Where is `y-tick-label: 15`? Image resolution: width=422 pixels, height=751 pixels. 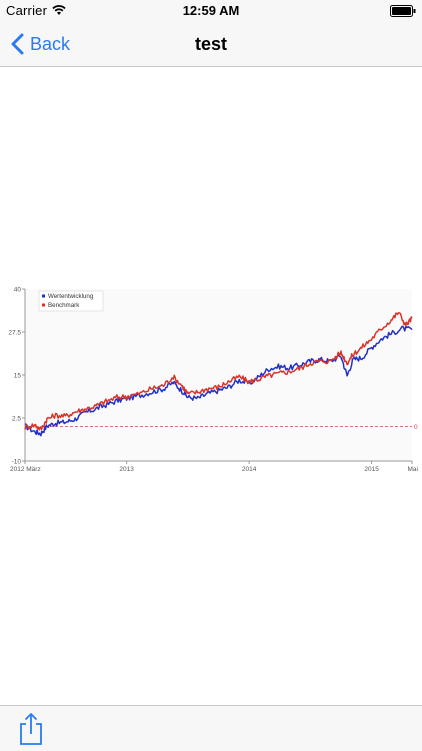
y-tick-label: 15 is located at coordinates (18, 376).